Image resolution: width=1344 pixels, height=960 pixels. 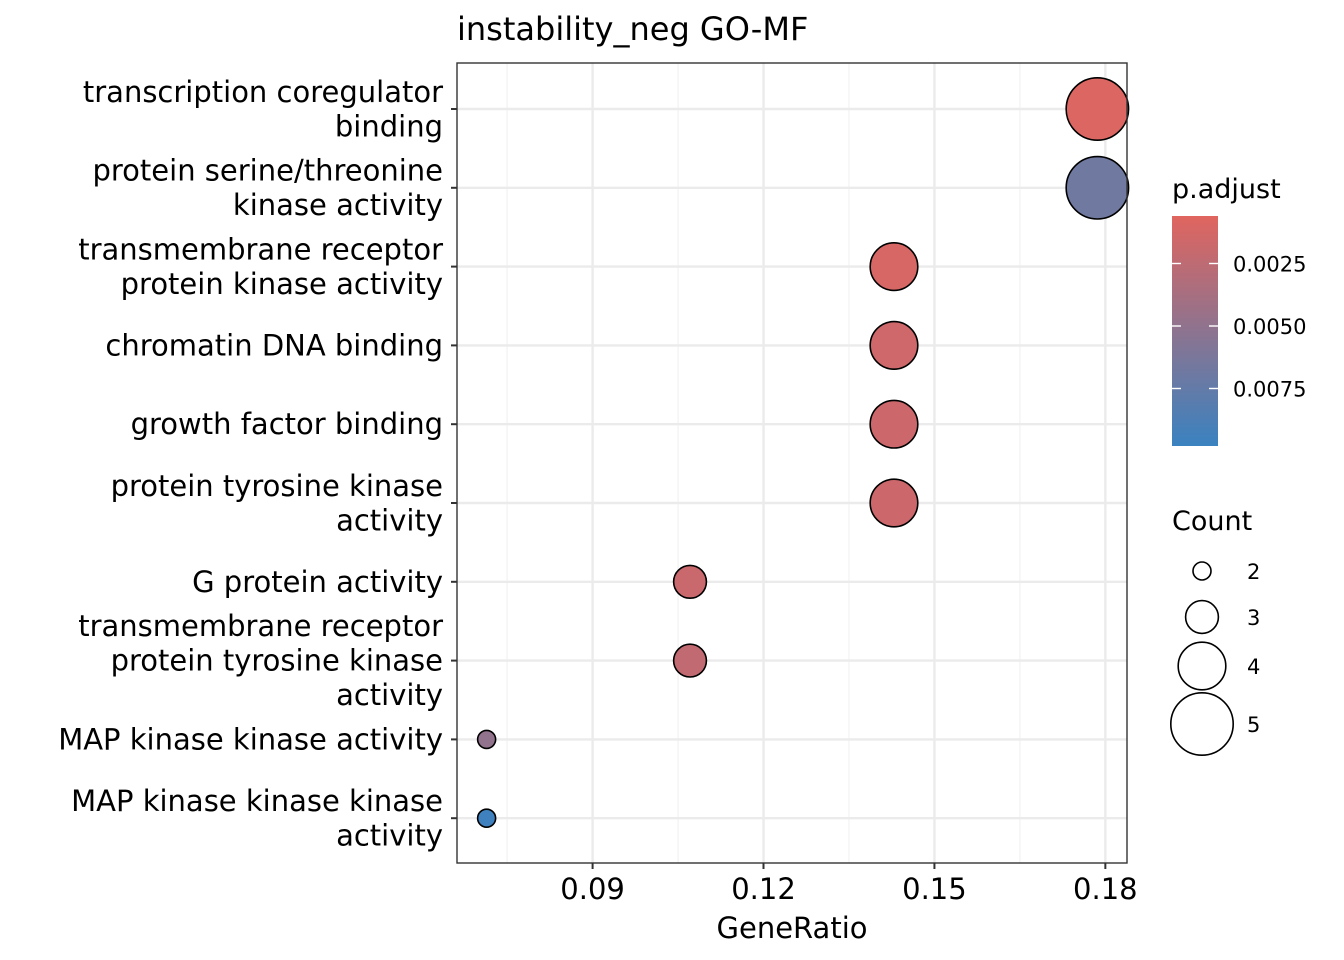 What do you see at coordinates (1269, 327) in the screenshot?
I see `color-legend-label: 0.0050` at bounding box center [1269, 327].